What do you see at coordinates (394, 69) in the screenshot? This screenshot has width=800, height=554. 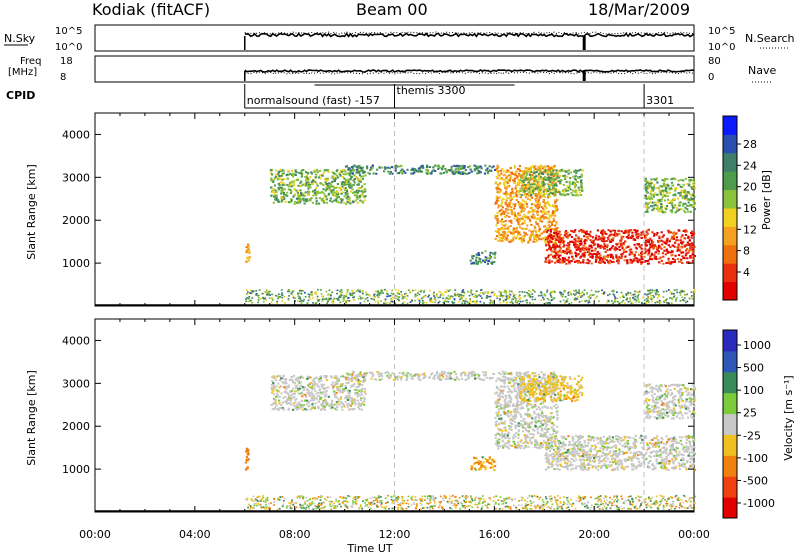 I see `freq-panel` at bounding box center [394, 69].